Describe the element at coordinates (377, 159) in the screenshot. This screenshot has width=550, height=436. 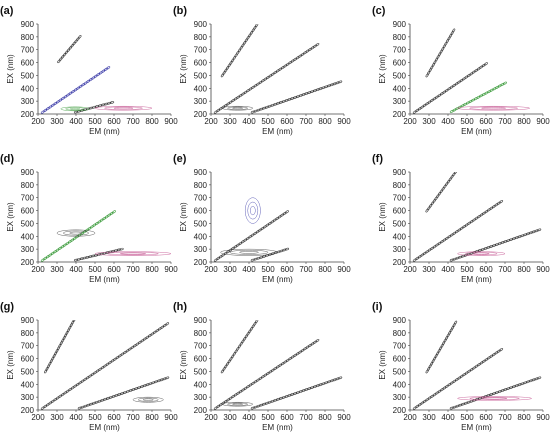
I see `panel-label: (f)` at that location.